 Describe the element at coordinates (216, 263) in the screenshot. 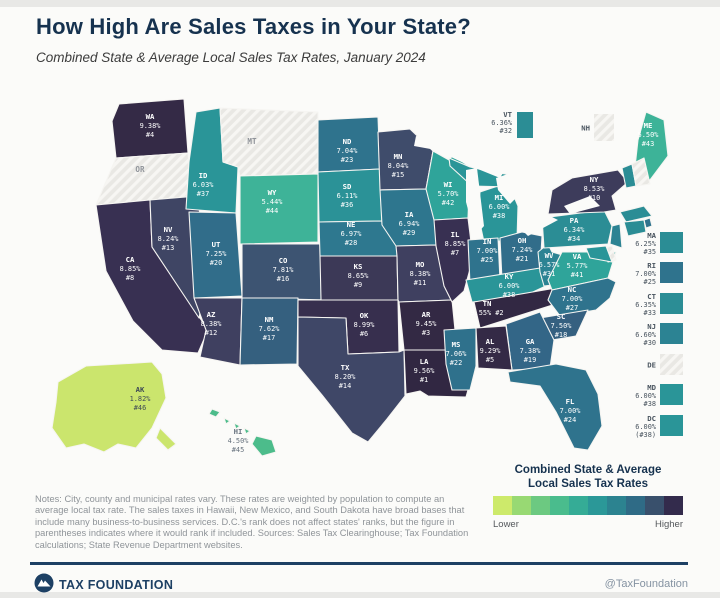

I see `svg-text: #20` at that location.